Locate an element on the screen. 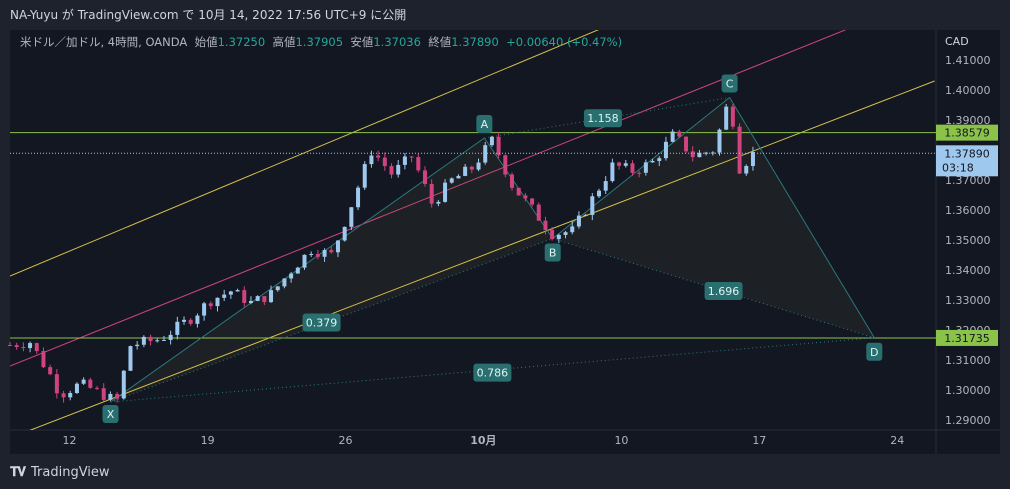 This screenshot has height=489, width=1010. ratio-label: 1.158 is located at coordinates (603, 118).